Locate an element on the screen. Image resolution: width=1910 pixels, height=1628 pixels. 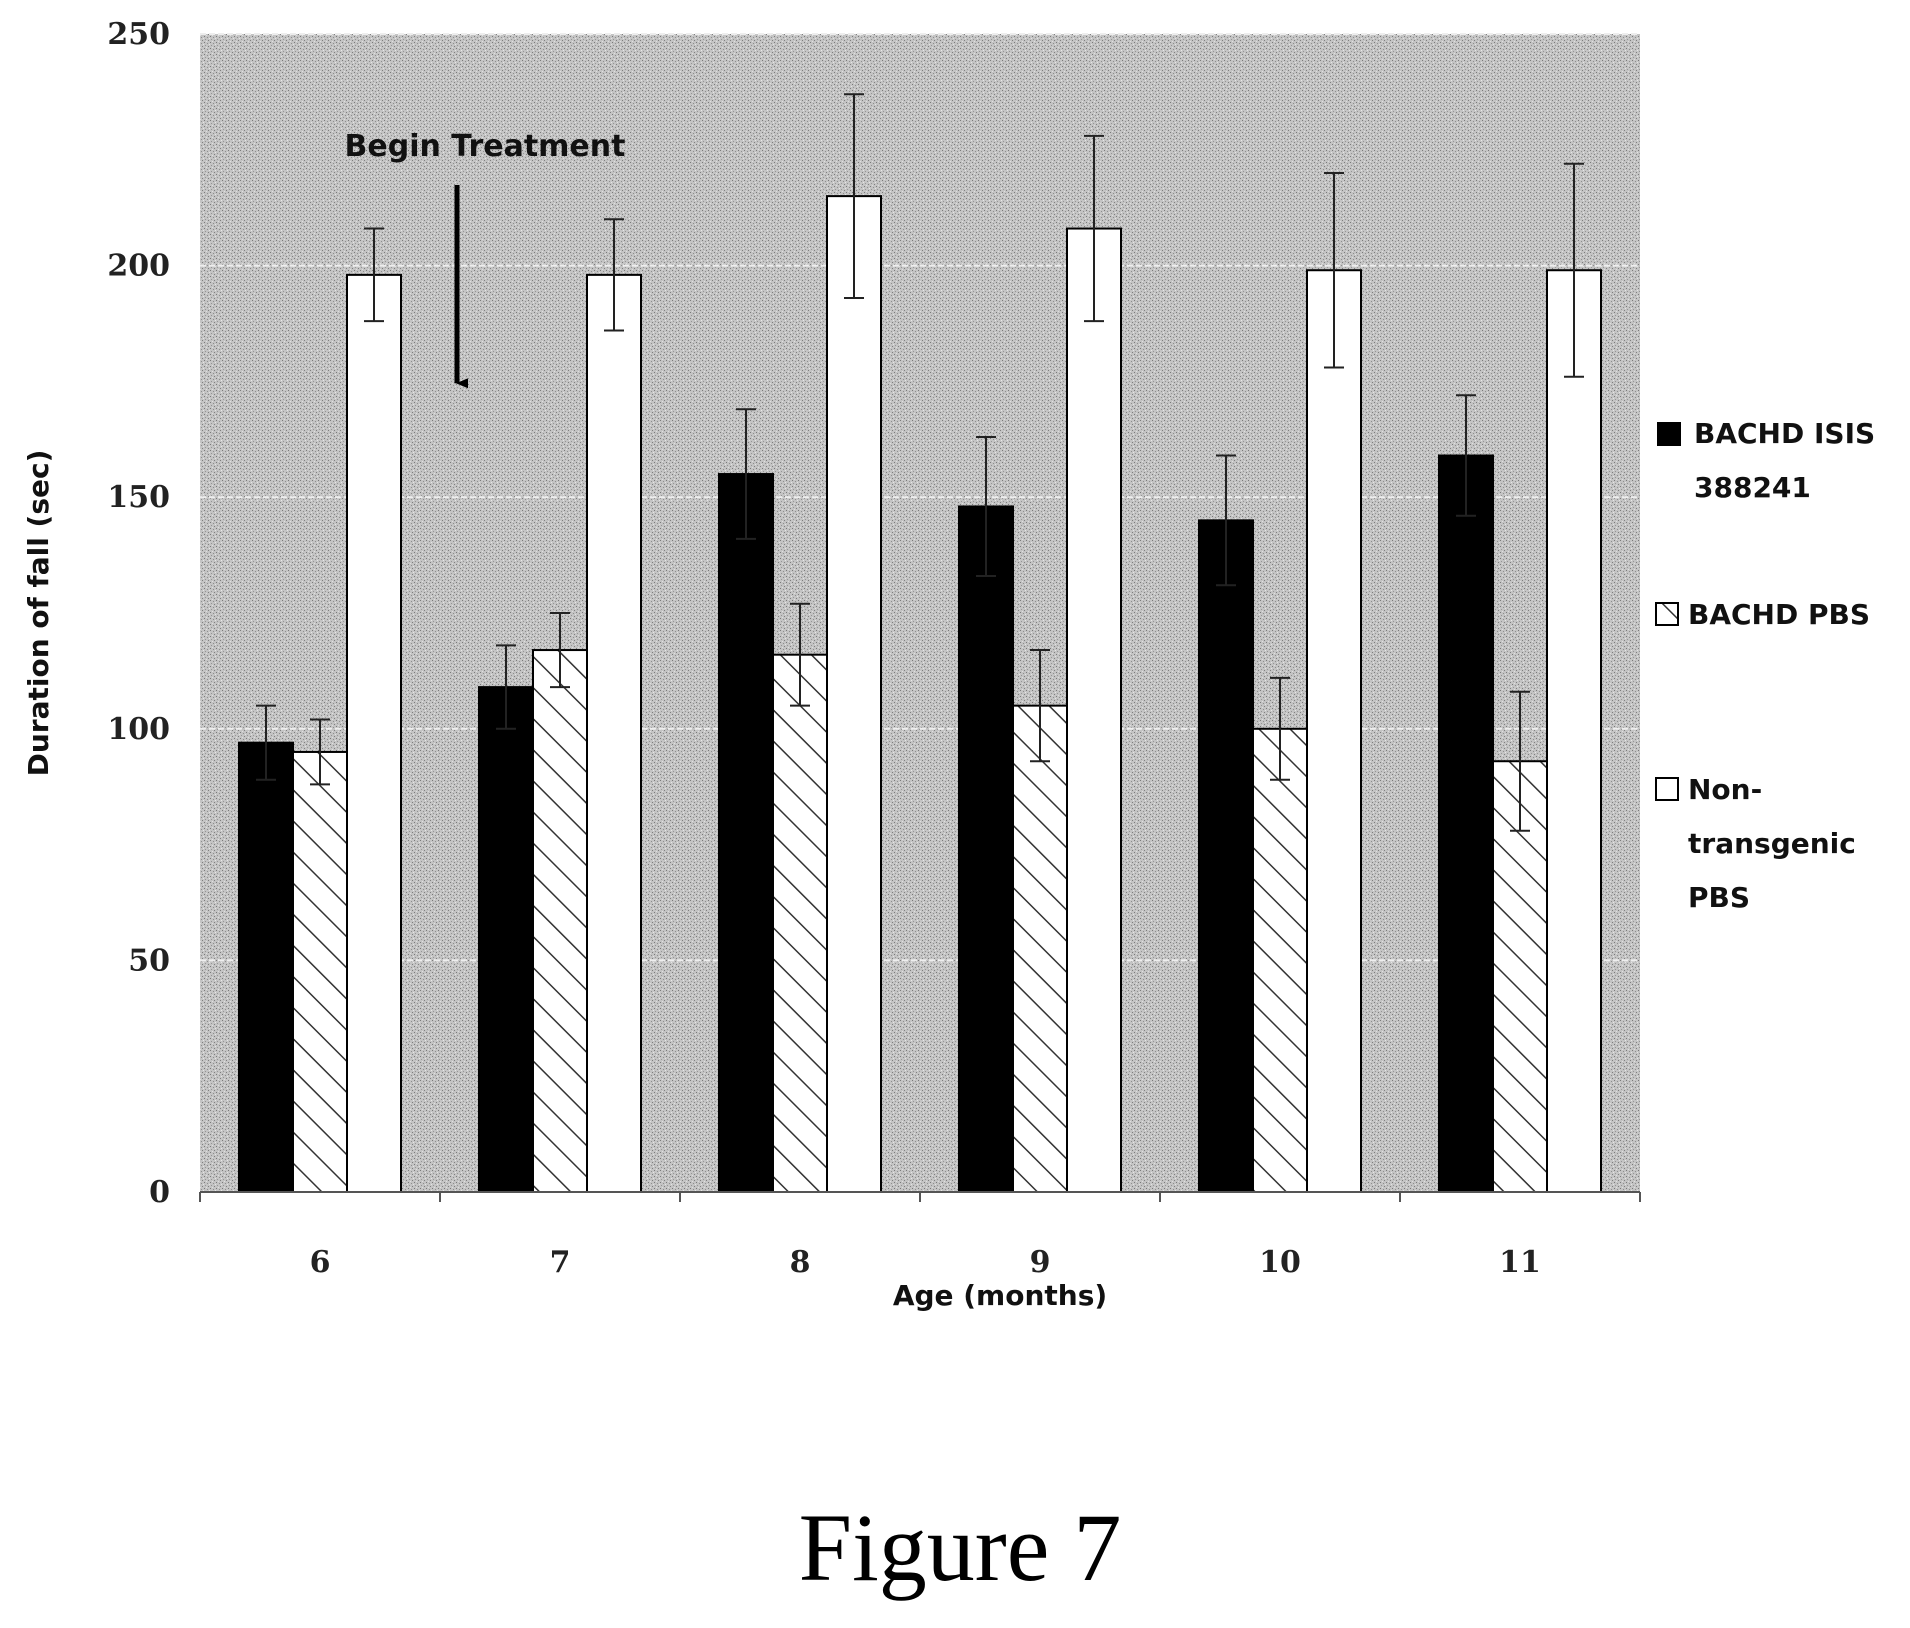
legend-item-bachd-isis: BACHD ISIS 388241 is located at coordinates (1766, 460).